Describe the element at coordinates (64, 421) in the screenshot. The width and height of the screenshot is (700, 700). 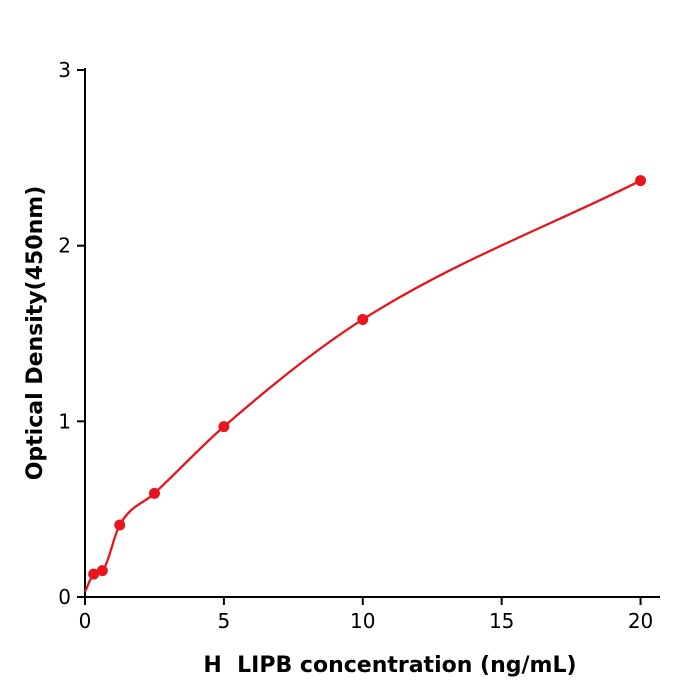
I see `y-tick-label: 1` at that location.